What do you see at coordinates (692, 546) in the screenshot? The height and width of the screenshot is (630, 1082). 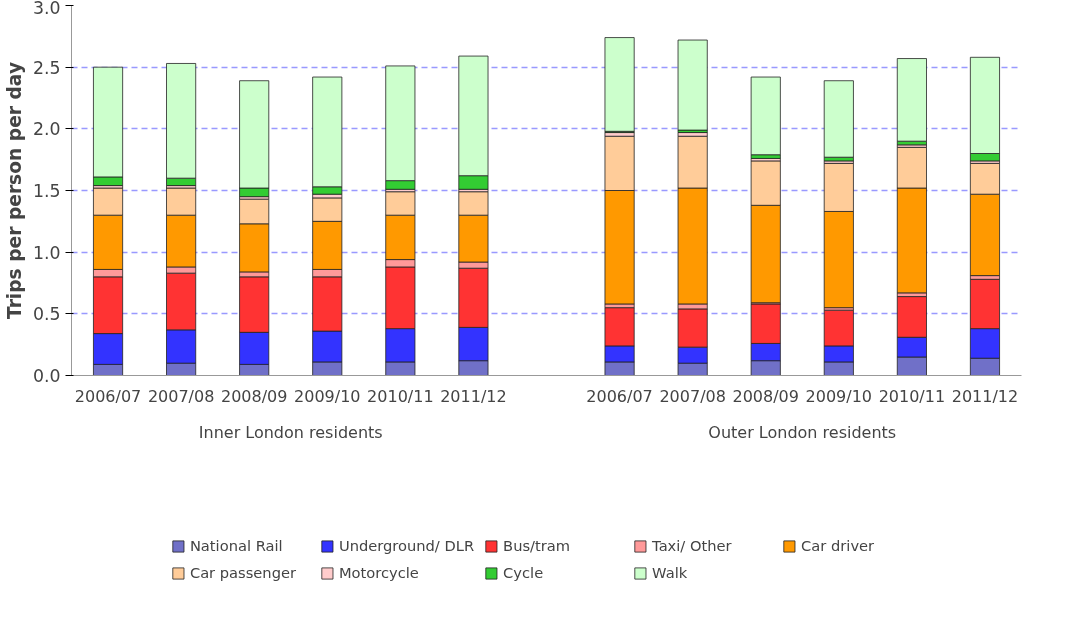 I see `legend-label: Taxi/ Other` at bounding box center [692, 546].